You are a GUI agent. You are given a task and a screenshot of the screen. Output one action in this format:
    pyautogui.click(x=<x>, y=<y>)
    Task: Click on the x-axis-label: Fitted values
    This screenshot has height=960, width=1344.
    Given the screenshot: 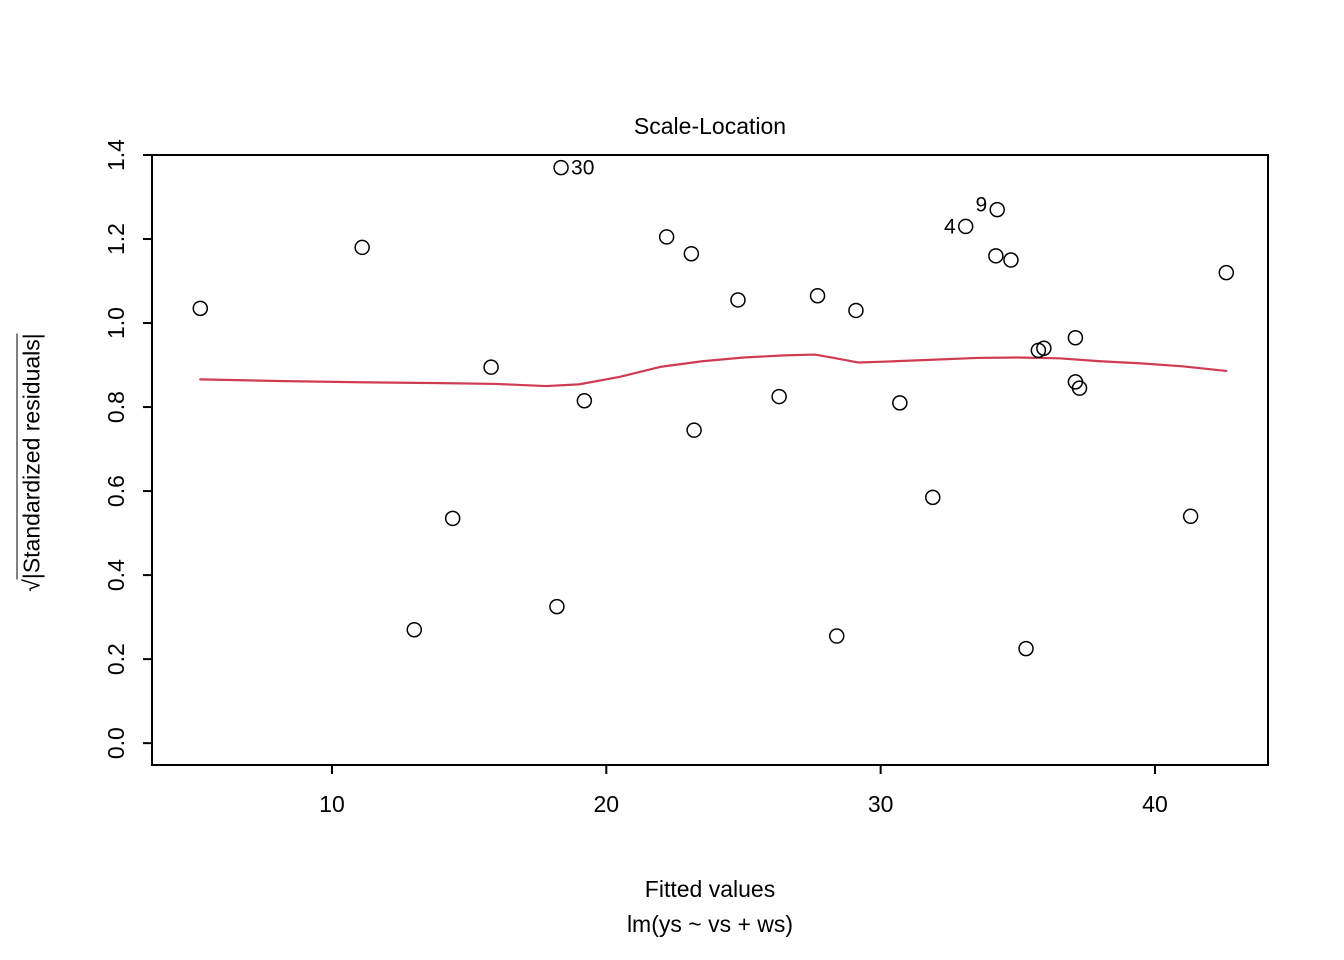 What is the action you would take?
    pyautogui.click(x=710, y=889)
    